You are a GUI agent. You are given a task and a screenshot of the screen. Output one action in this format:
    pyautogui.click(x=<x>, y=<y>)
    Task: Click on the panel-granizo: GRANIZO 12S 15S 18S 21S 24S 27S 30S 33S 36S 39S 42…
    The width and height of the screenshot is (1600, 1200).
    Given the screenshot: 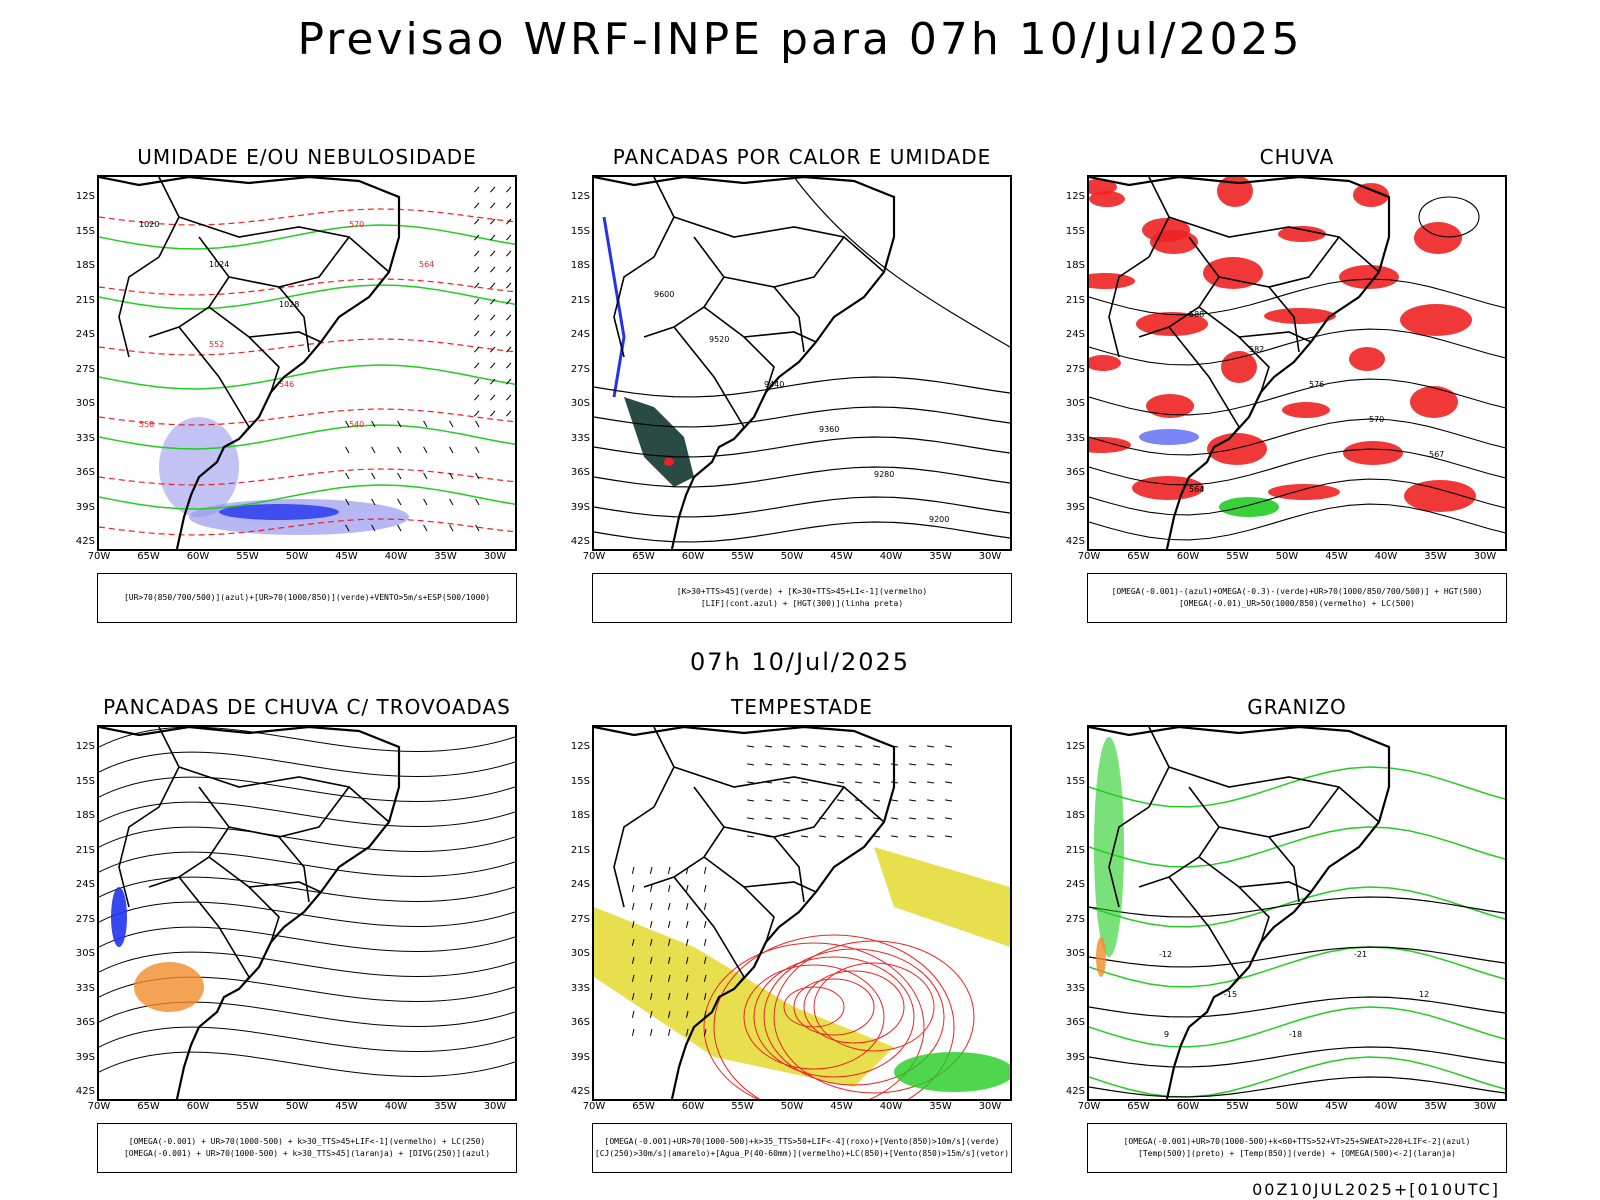 What is the action you would take?
    pyautogui.click(x=1267, y=940)
    